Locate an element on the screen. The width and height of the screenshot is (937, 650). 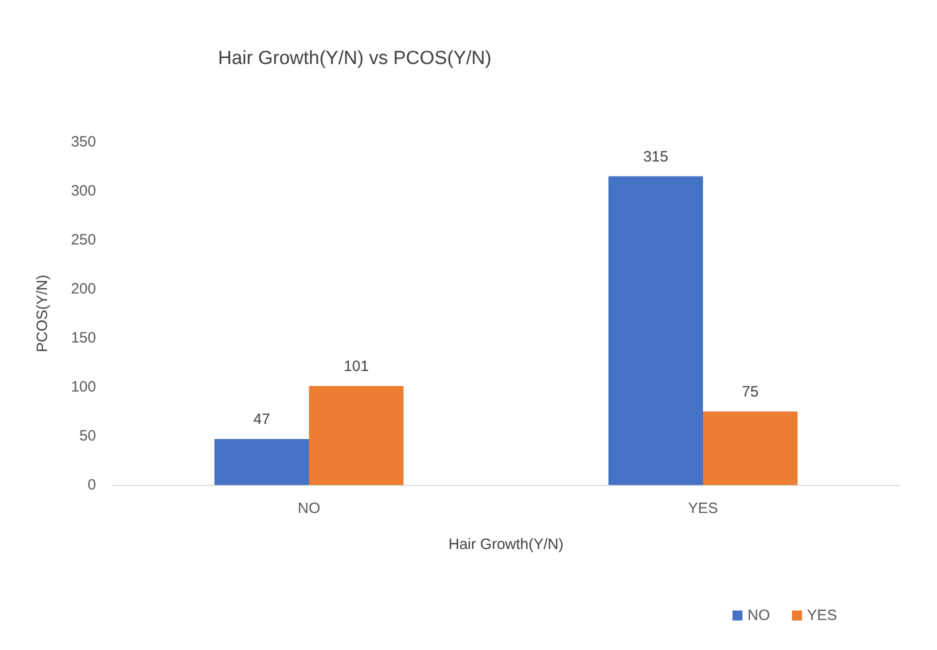
chart-title: Hair Growth(Y/N) vs PCOS(Y/N) is located at coordinates (355, 58).